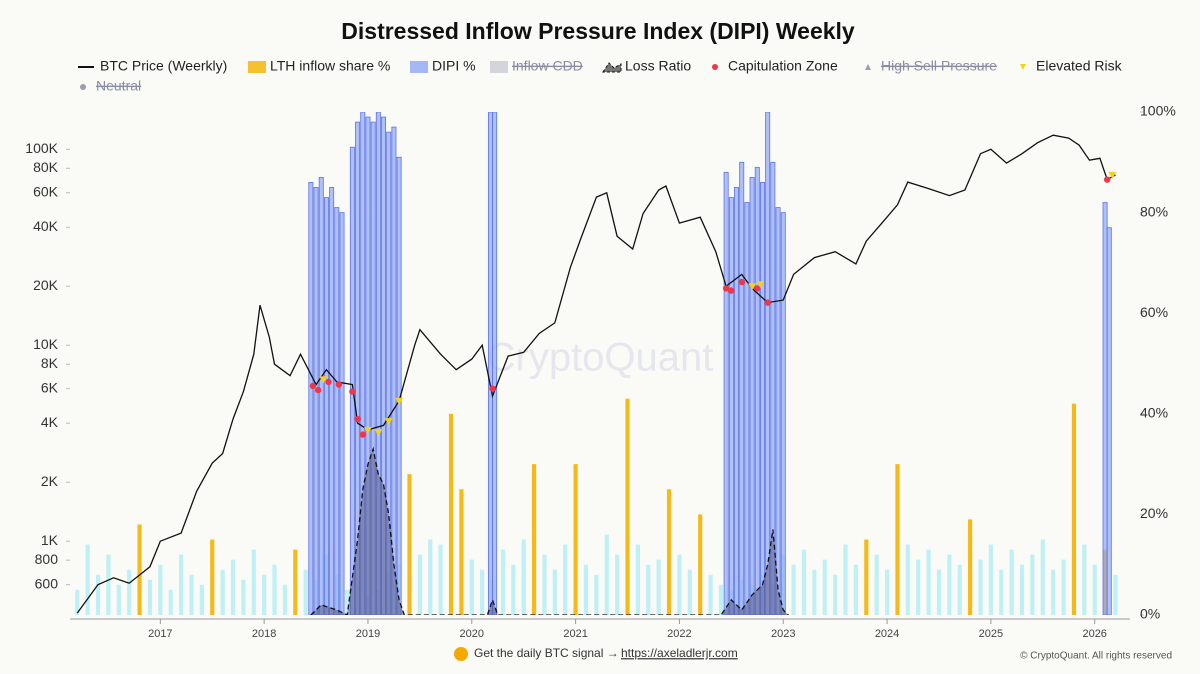 Image resolution: width=1200 pixels, height=674 pixels. What do you see at coordinates (163, 66) in the screenshot?
I see `legend-label: BTC Price (Weerkly)` at bounding box center [163, 66].